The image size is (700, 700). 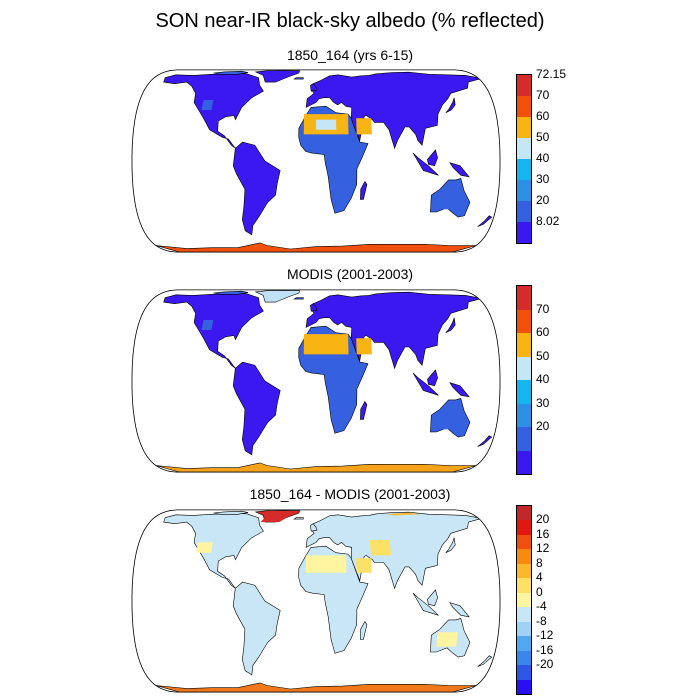 I want to click on colorbar-1-tick-label: 60, so click(x=543, y=116).